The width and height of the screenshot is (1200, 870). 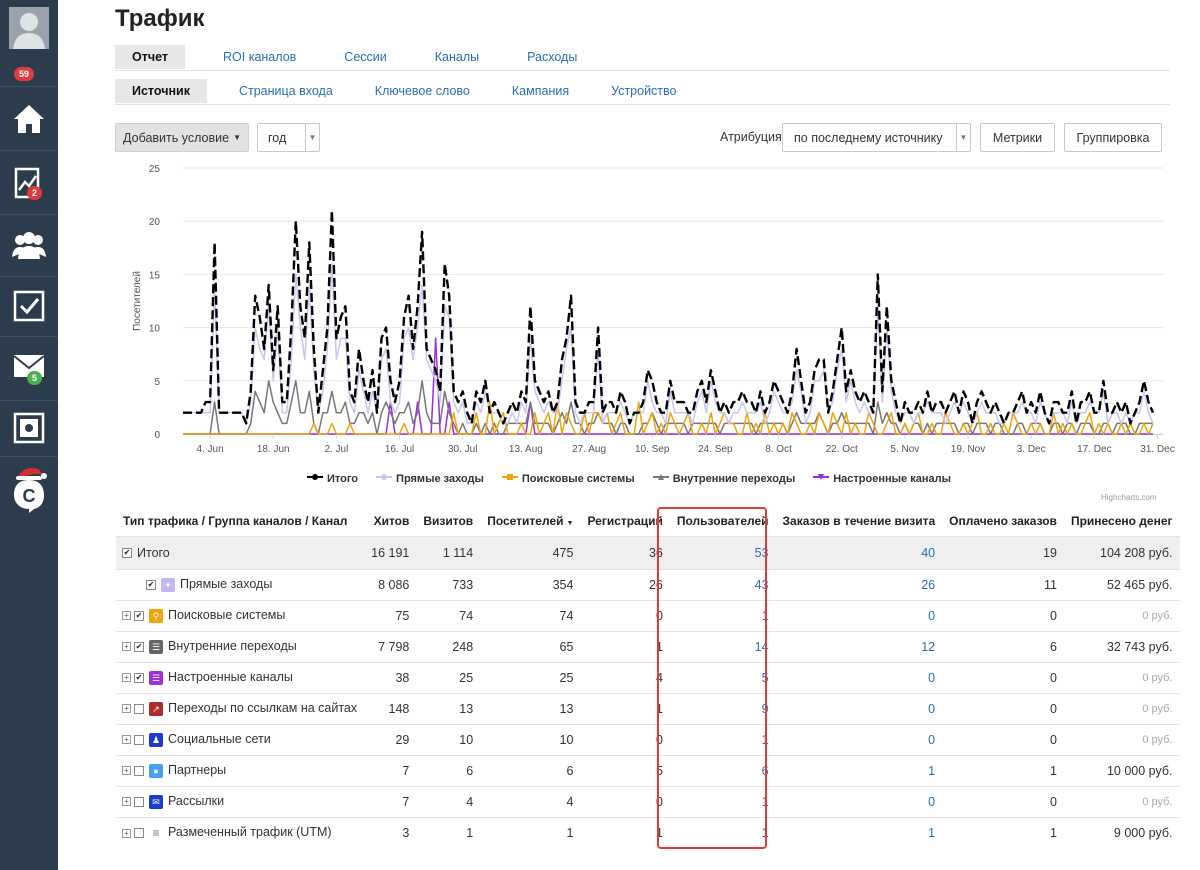 What do you see at coordinates (648, 615) in the screenshot?
I see `table-row: + ✔ ⚲ Поисковые системы 75 74 74 0 1 0 0 0 руб.` at bounding box center [648, 615].